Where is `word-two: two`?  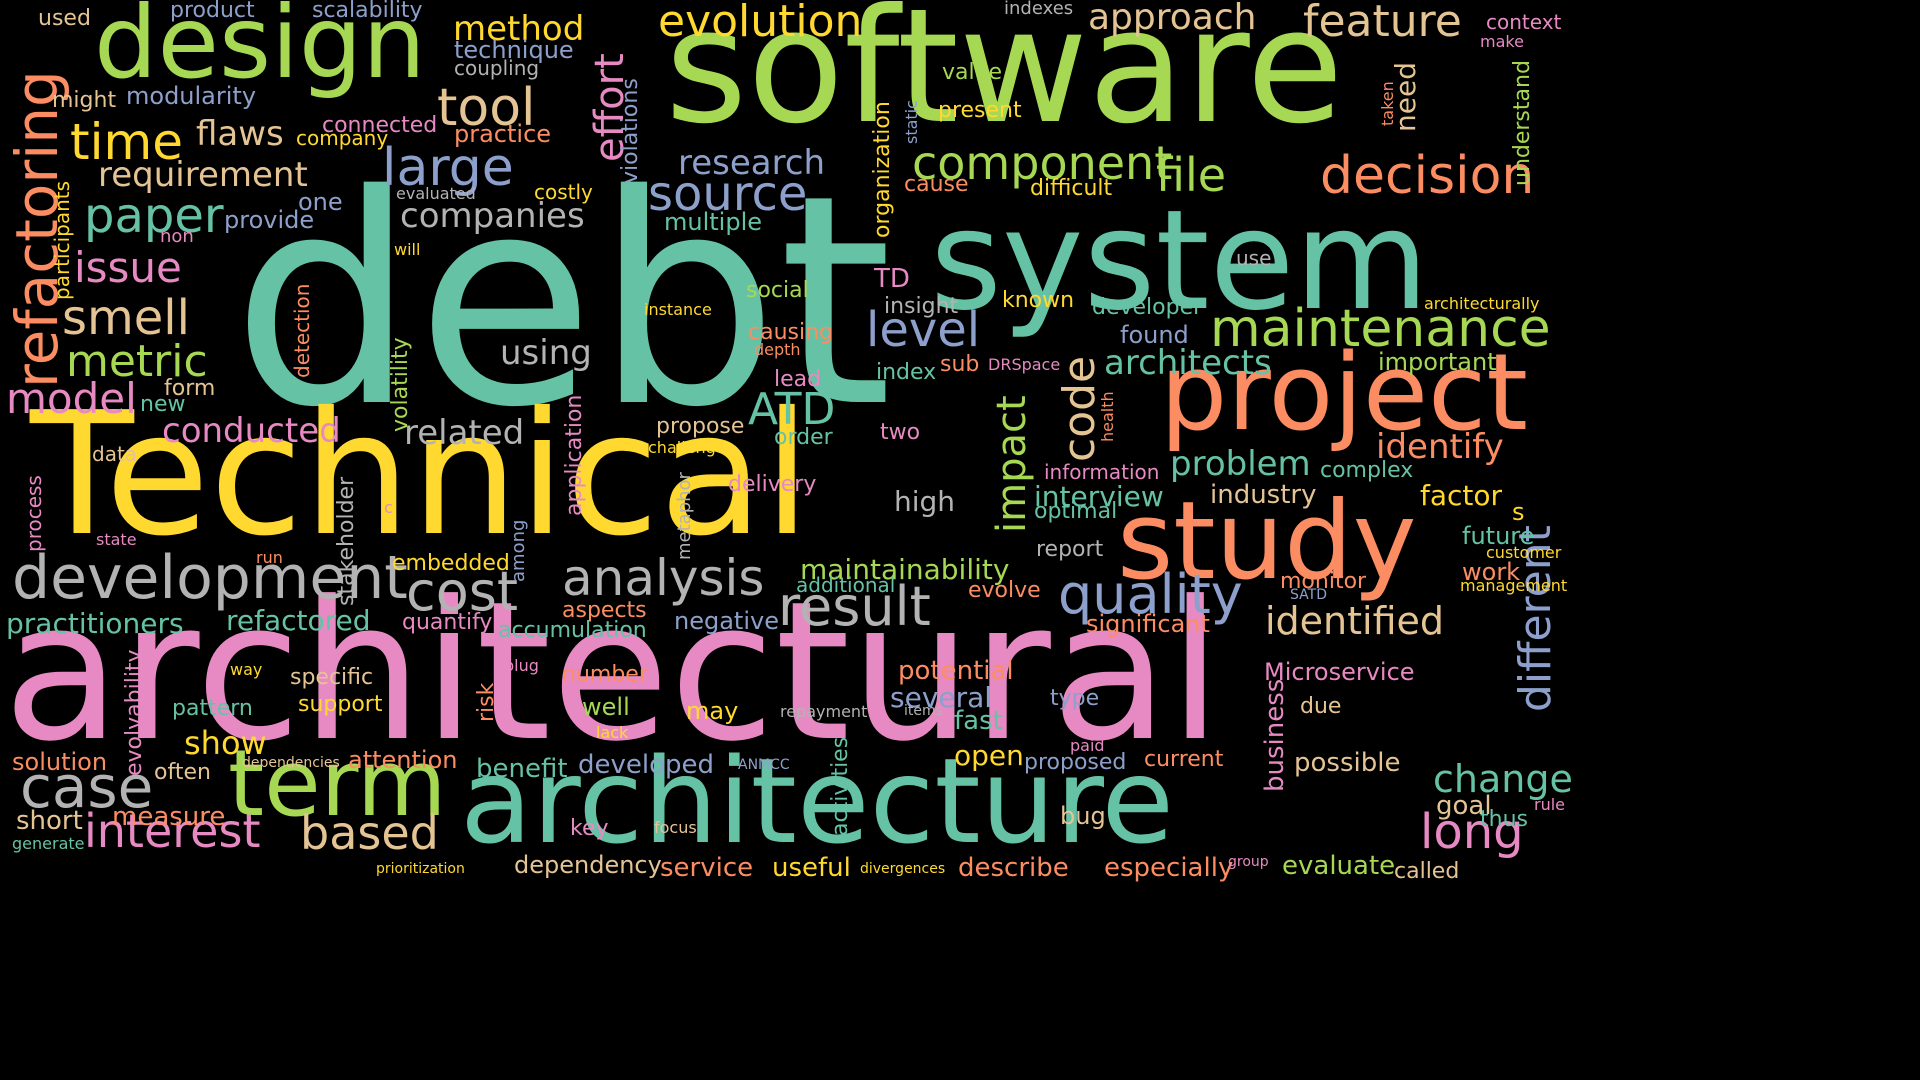 word-two: two is located at coordinates (900, 432).